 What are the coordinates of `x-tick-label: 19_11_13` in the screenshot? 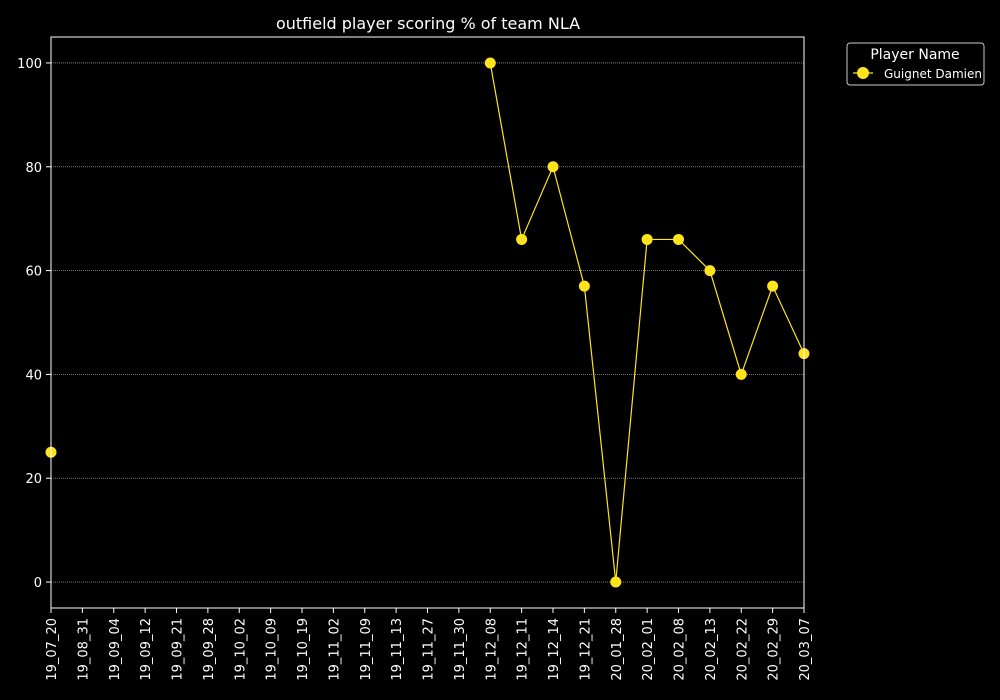 It's located at (397, 649).